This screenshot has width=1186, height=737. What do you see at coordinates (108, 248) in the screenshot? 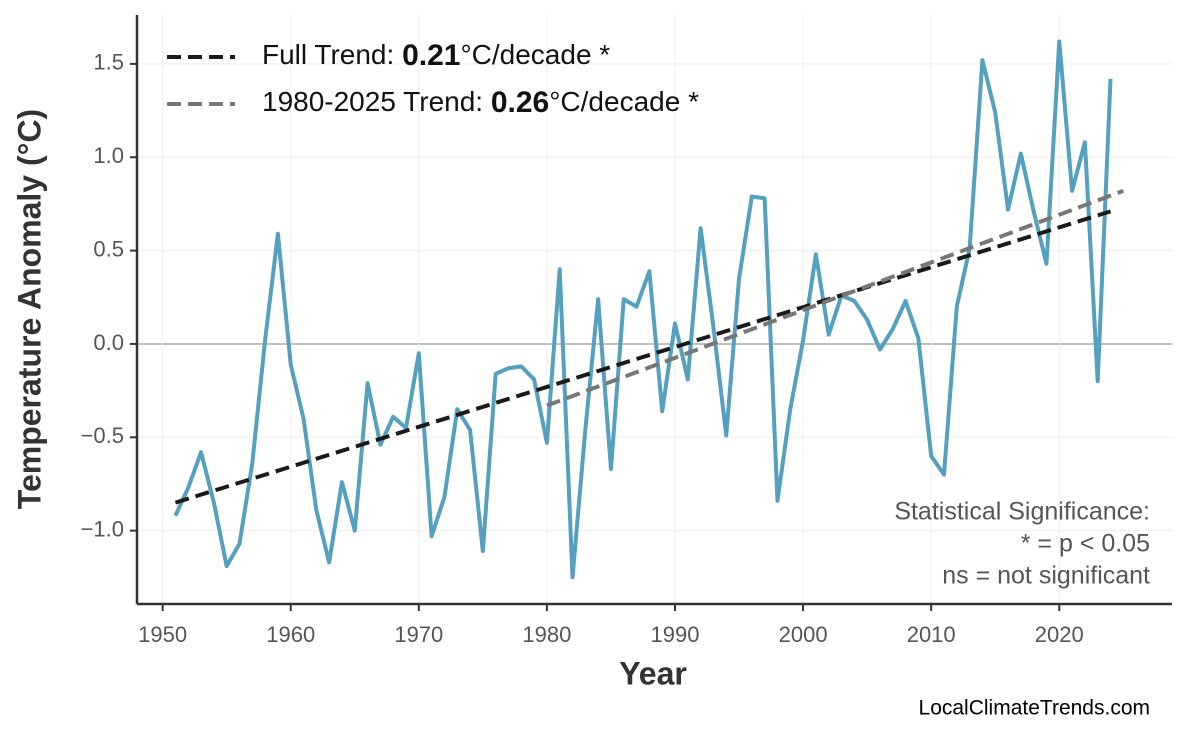
I see `y-tick-label: 0.5` at bounding box center [108, 248].